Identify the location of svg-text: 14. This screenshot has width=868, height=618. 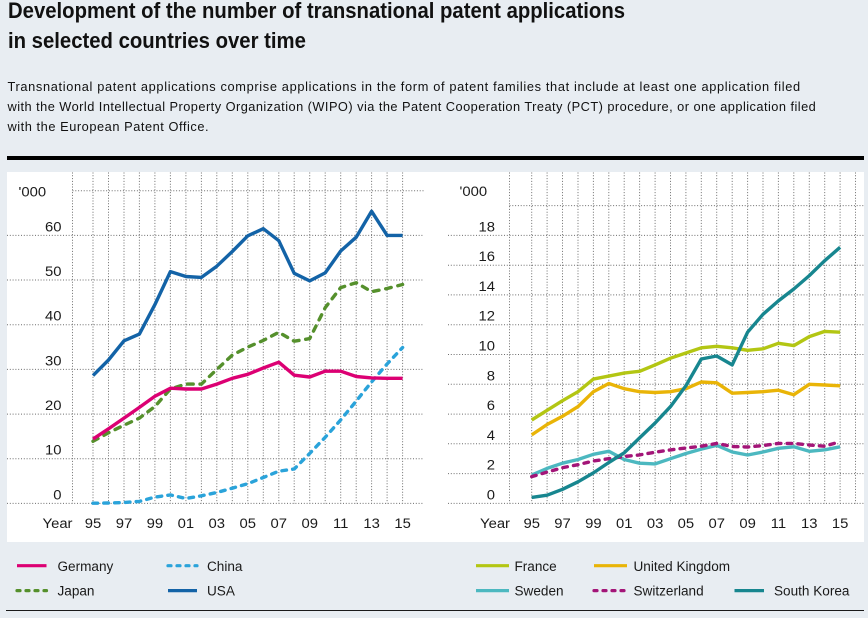
(487, 287).